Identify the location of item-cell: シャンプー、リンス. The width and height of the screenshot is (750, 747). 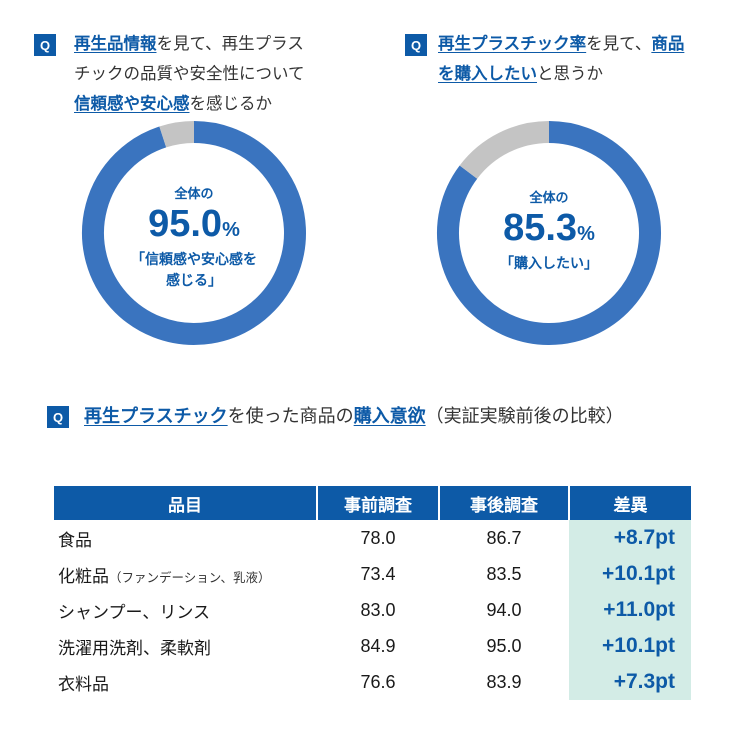
(185, 610).